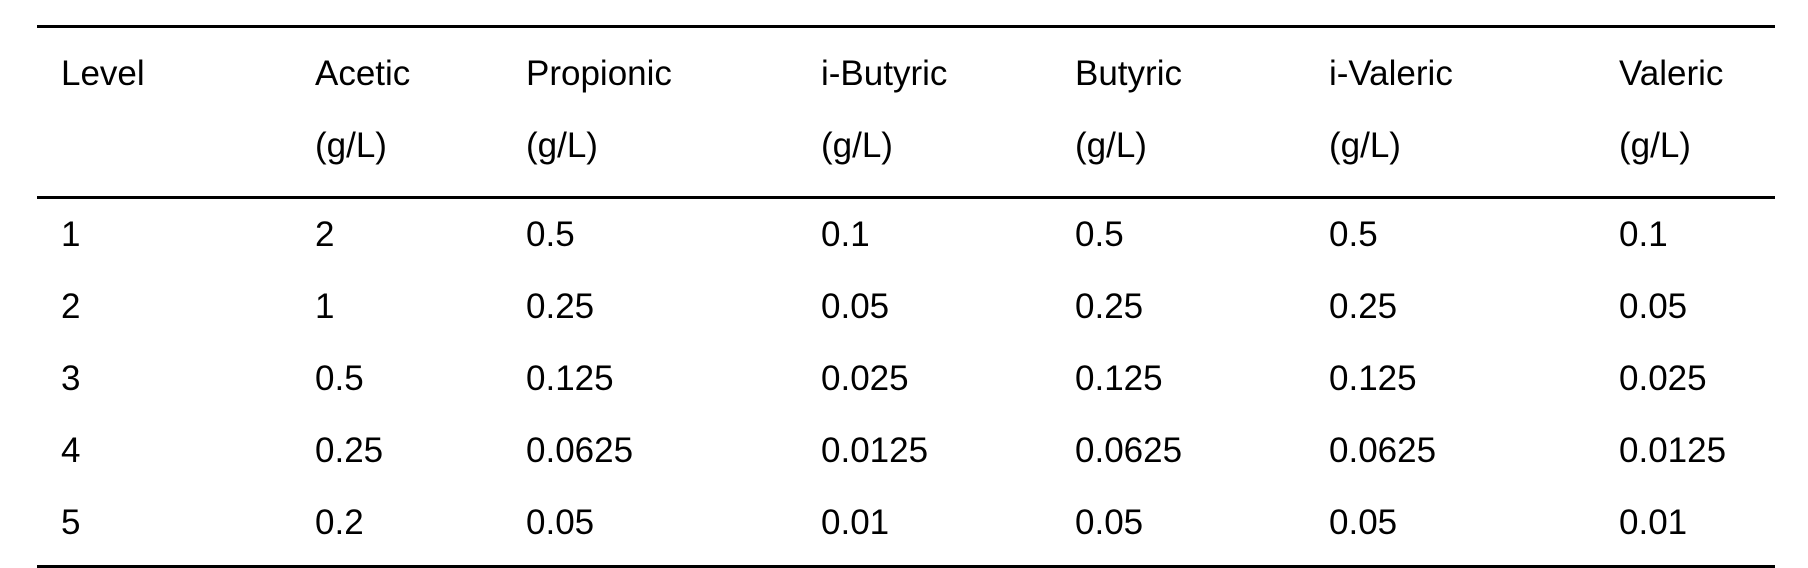 Image resolution: width=1808 pixels, height=568 pixels. I want to click on column-header-name: Butyric, so click(1128, 73).